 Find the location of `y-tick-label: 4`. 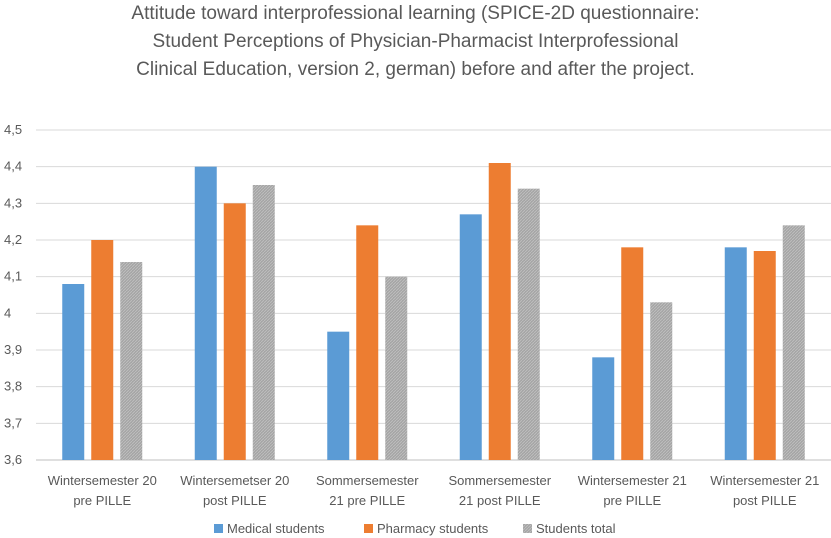

y-tick-label: 4 is located at coordinates (7, 312).